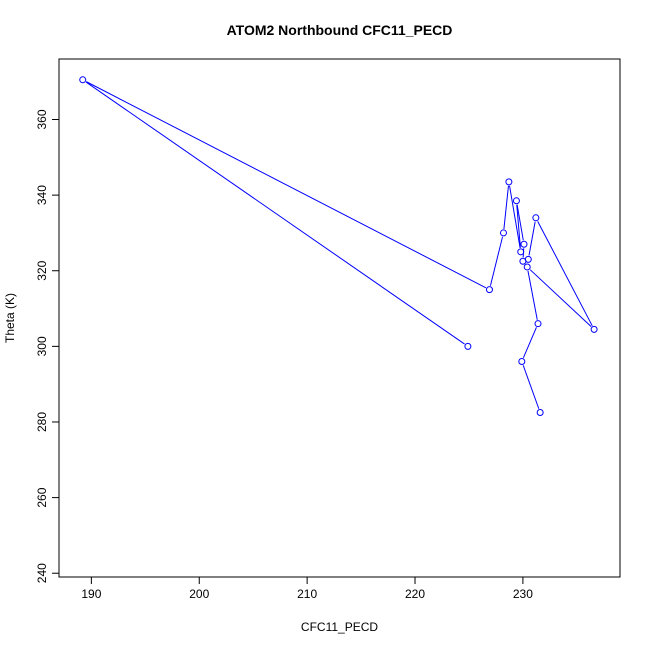 The width and height of the screenshot is (650, 650). What do you see at coordinates (523, 594) in the screenshot?
I see `x-tick-label: 230` at bounding box center [523, 594].